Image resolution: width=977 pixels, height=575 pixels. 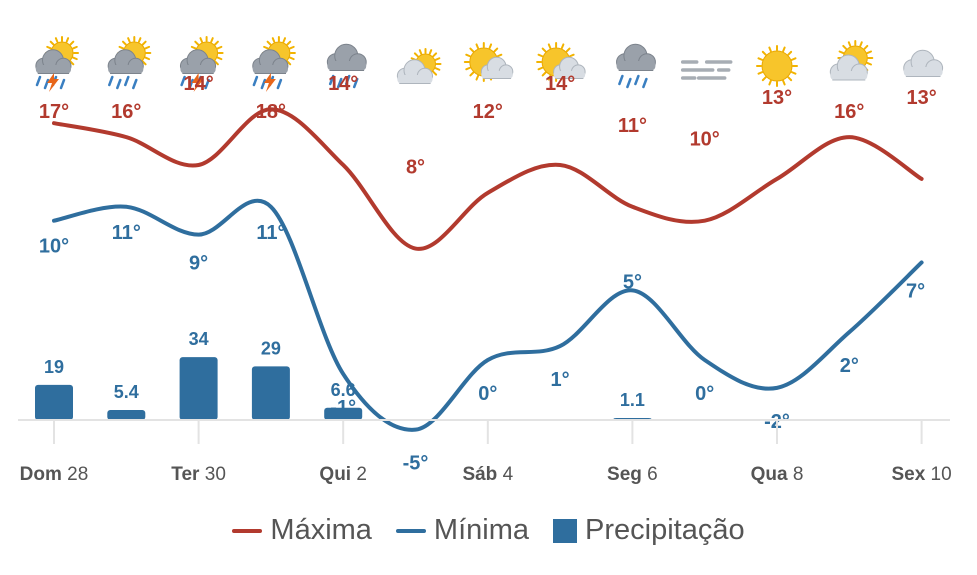 What do you see at coordinates (632, 400) in the screenshot?
I see `precip-label: 1.1` at bounding box center [632, 400].